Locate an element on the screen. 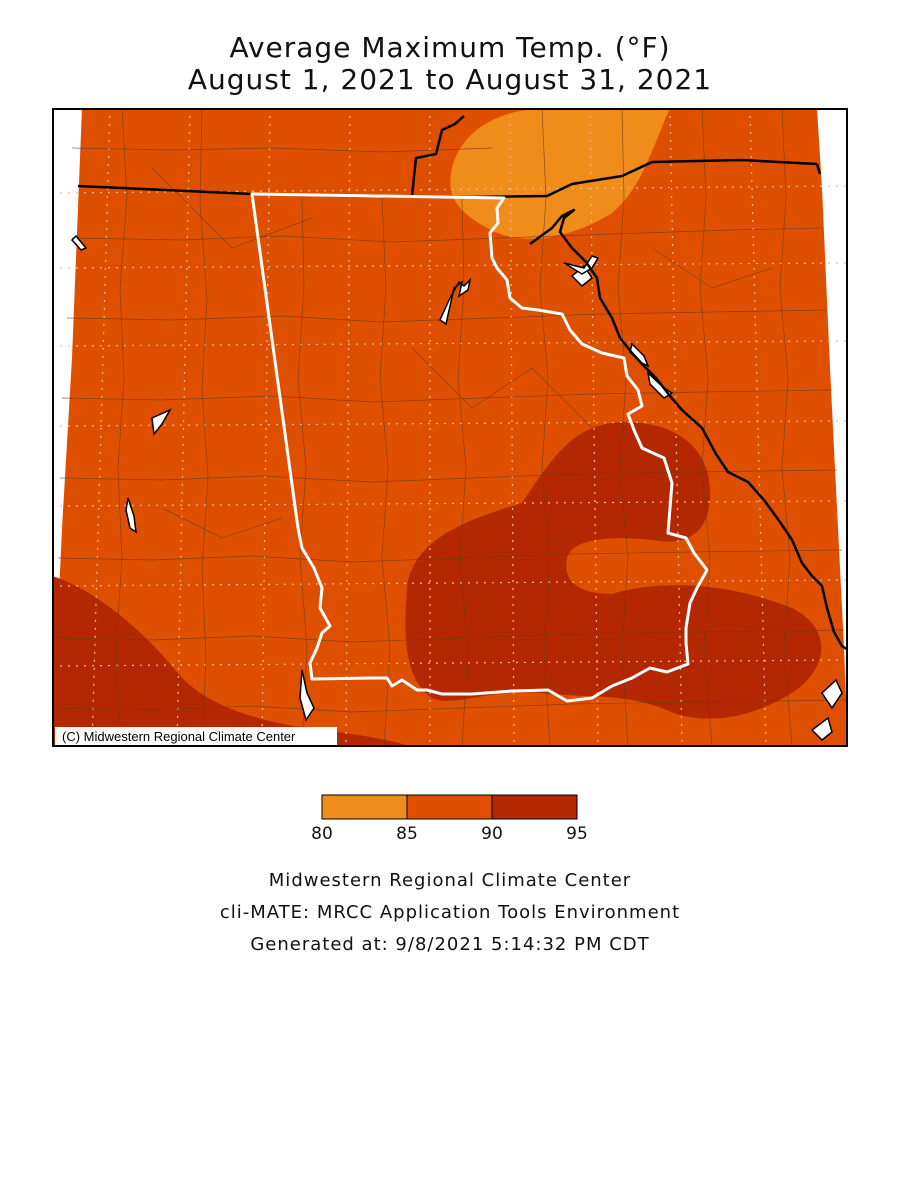 This screenshot has height=1200, width=900. legend-tick-label: 95 is located at coordinates (577, 834).